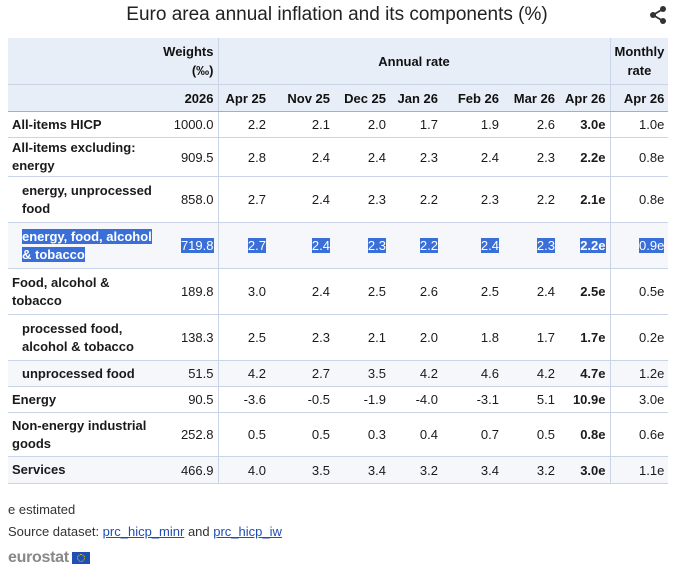 The image size is (674, 575). Describe the element at coordinates (247, 531) in the screenshot. I see `source-link-iw: prc_hicp_iw` at that location.